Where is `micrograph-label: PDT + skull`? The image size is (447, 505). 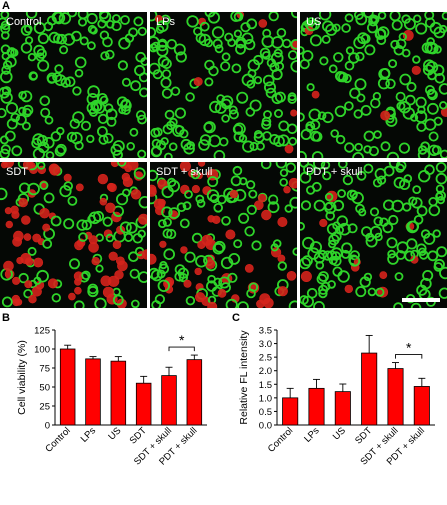 micrograph-label: PDT + skull is located at coordinates (334, 172).